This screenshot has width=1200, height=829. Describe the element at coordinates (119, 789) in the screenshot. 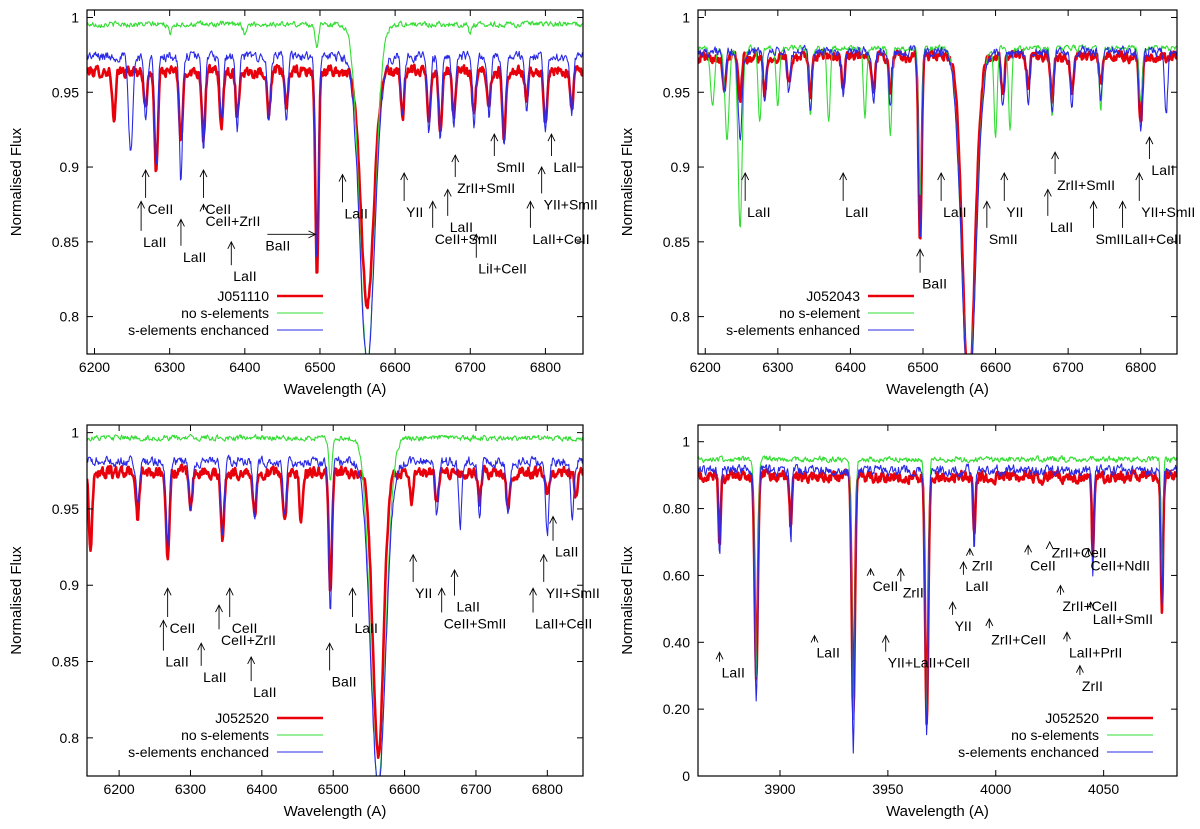

I see `x-tick-label: 6200` at that location.